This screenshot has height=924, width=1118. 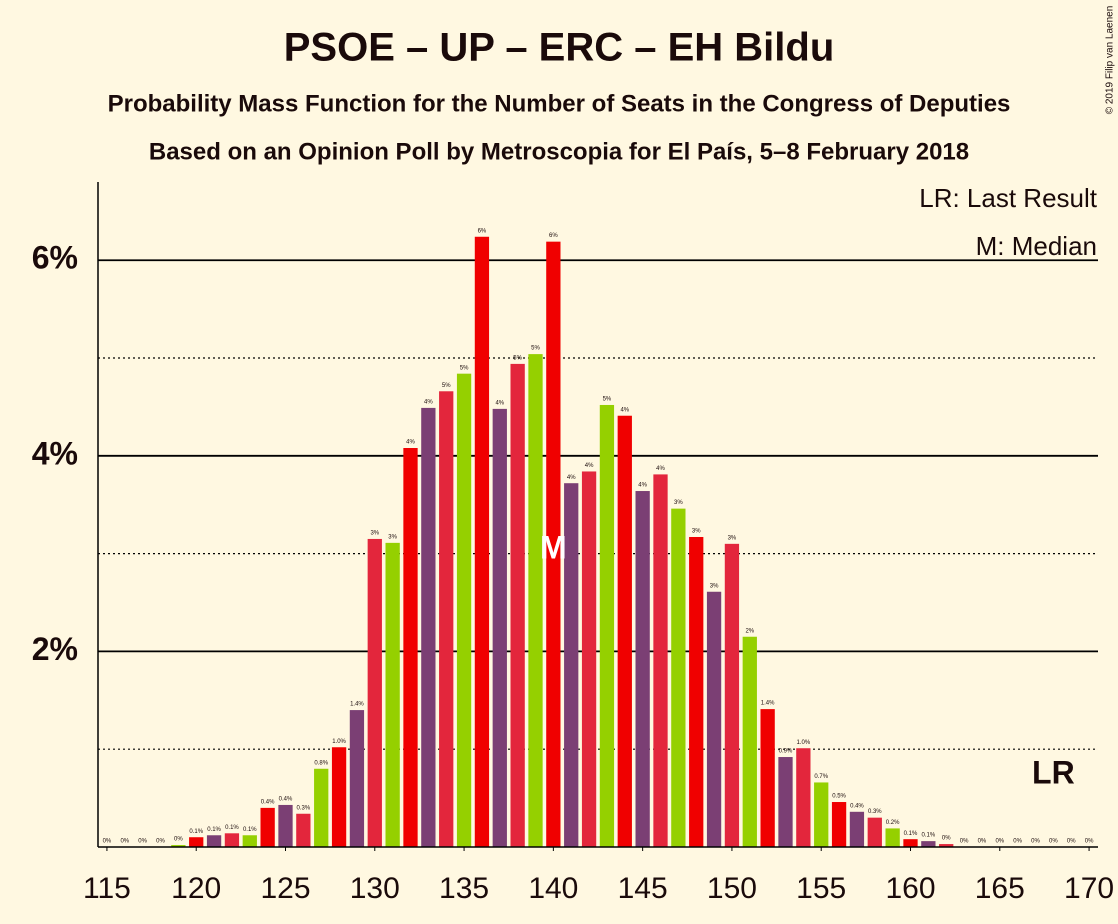 I want to click on data-label: 0.8%, so click(x=321, y=763).